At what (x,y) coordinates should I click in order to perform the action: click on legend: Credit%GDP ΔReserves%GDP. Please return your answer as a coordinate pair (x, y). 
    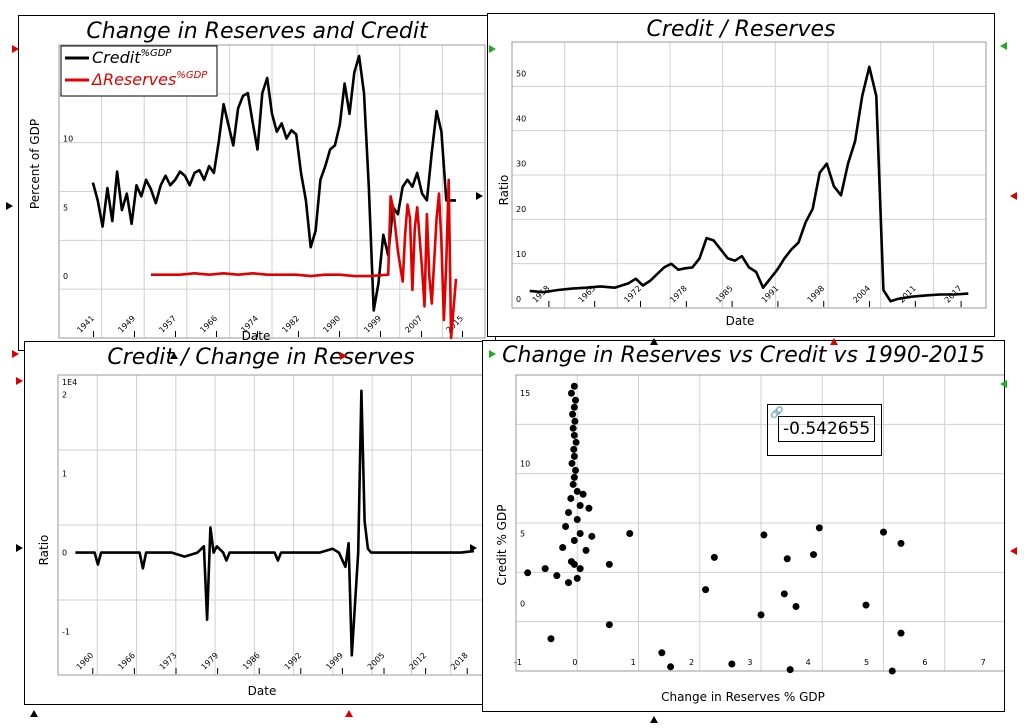
    Looking at the image, I should click on (139, 71).